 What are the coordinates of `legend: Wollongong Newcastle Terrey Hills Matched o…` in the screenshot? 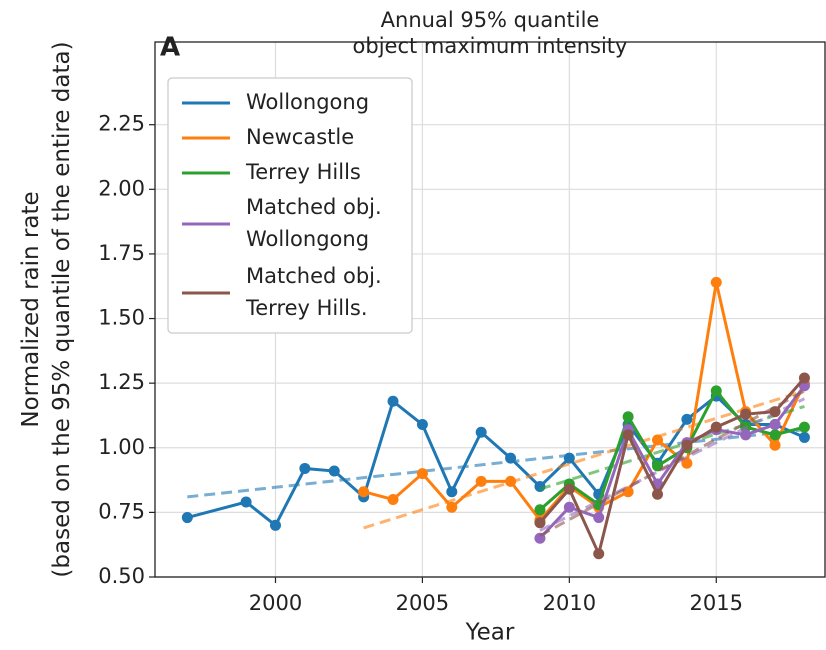 It's located at (290, 205).